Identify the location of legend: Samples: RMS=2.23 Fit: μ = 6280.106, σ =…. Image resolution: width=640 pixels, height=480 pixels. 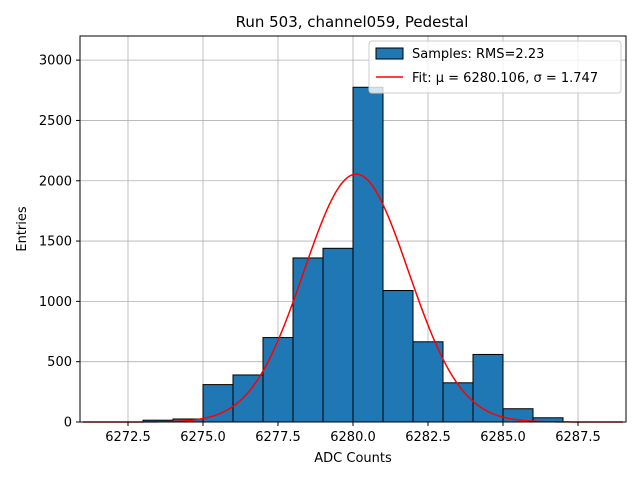
(495, 67).